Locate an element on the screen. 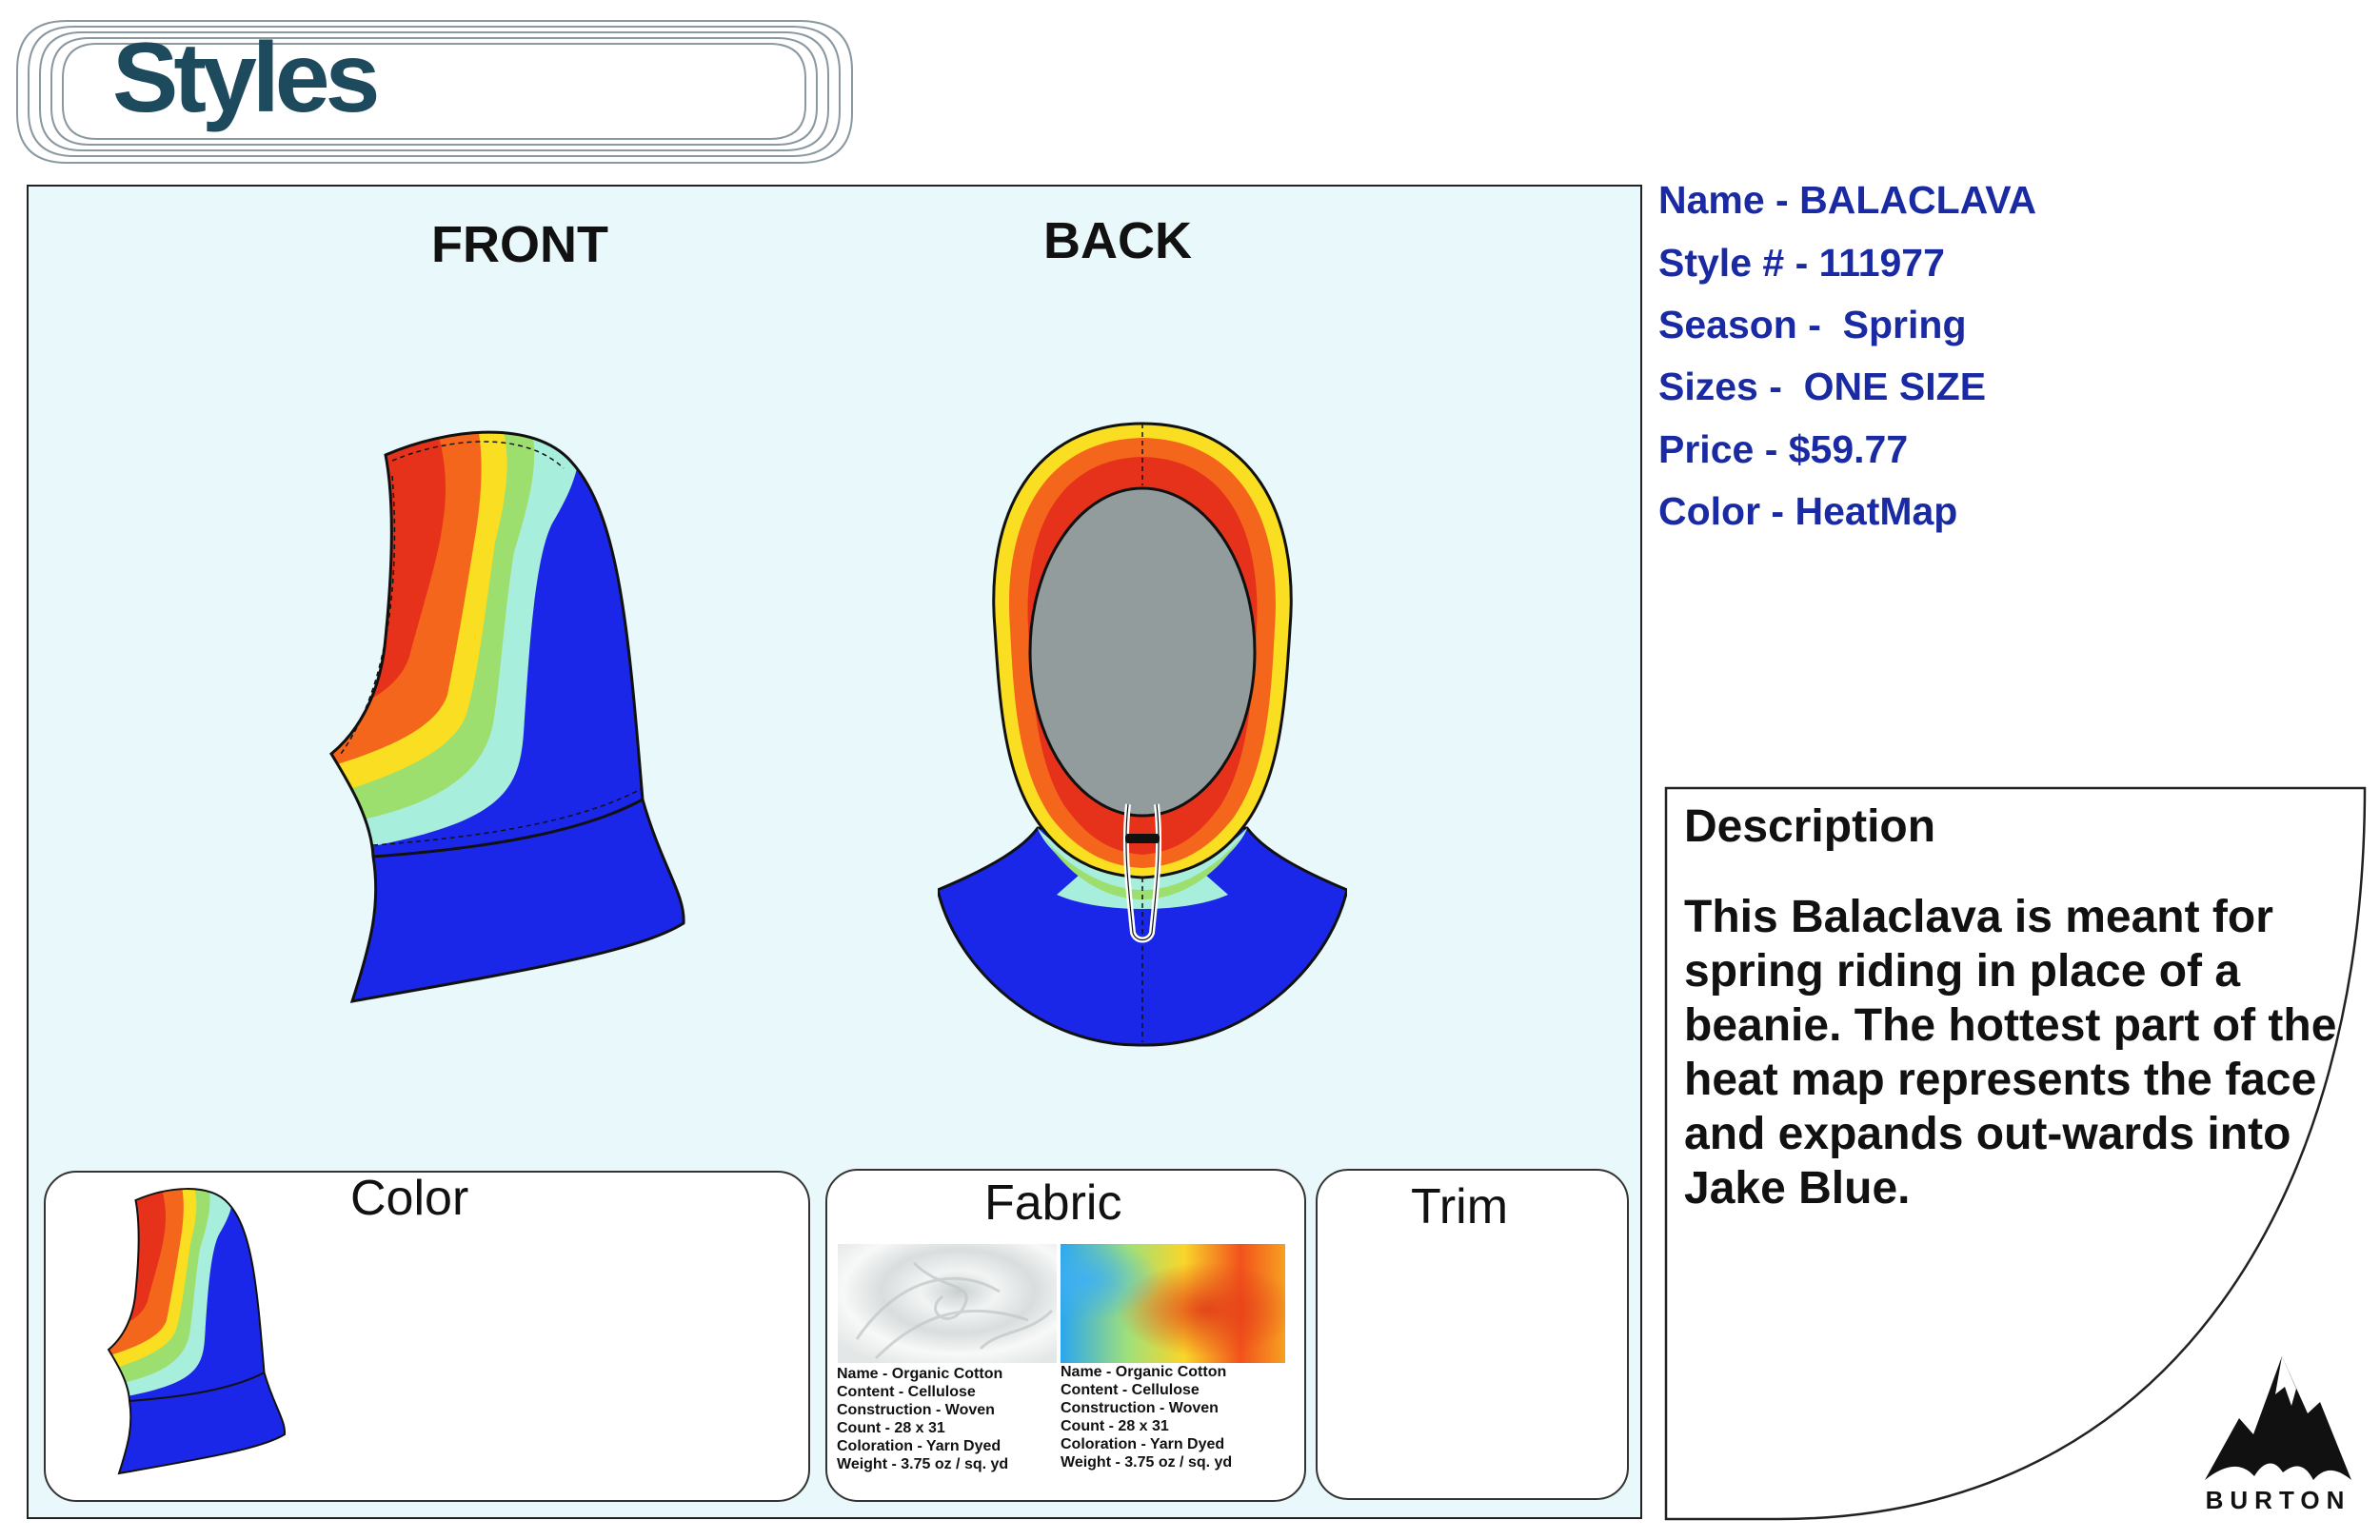 Image resolution: width=2380 pixels, height=1540 pixels. trim-card-title: Trim is located at coordinates (1460, 1206).